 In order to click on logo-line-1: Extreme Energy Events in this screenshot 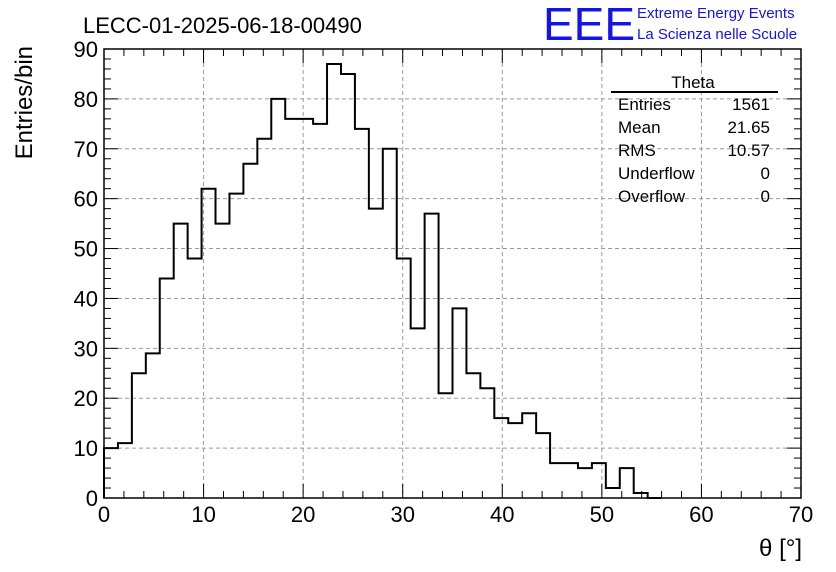, I will do `click(716, 13)`.